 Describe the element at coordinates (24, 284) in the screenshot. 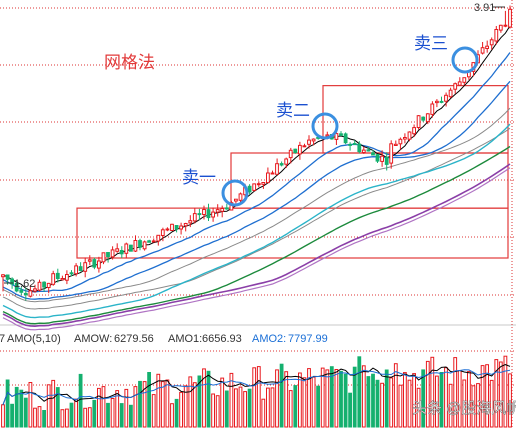

I see `price-low-label: 1.62` at that location.